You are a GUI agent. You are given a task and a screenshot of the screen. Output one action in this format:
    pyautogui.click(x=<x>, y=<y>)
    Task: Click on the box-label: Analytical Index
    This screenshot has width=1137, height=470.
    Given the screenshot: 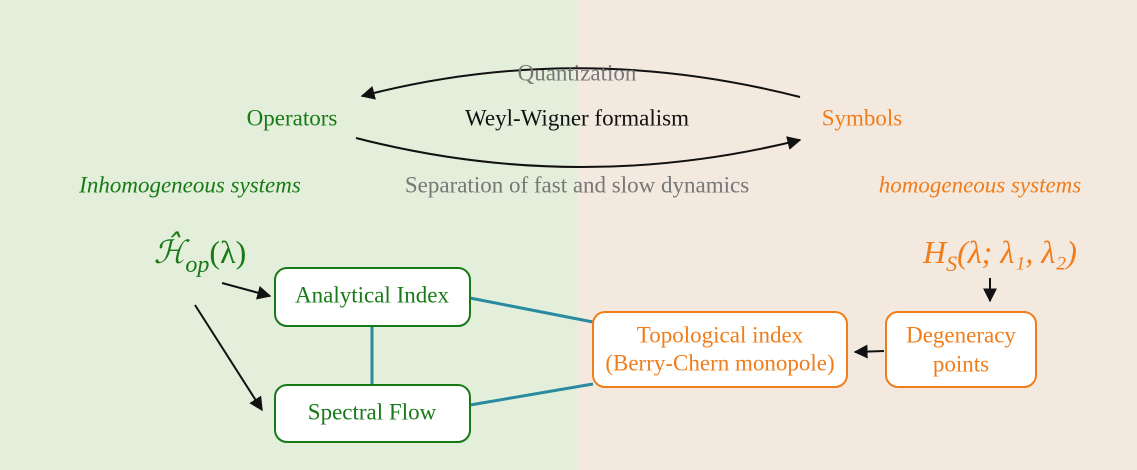 What is the action you would take?
    pyautogui.click(x=372, y=294)
    